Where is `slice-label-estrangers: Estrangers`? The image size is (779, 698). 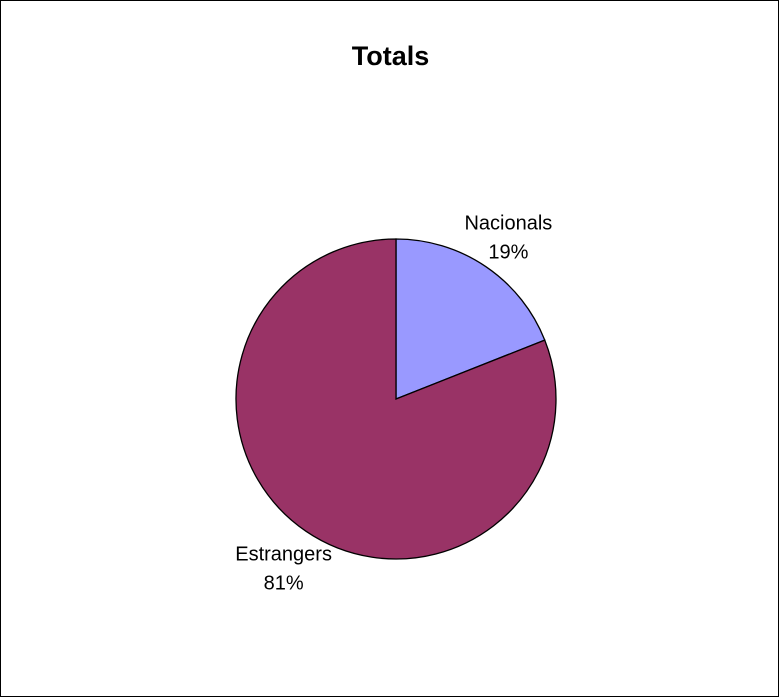 slice-label-estrangers: Estrangers is located at coordinates (283, 554).